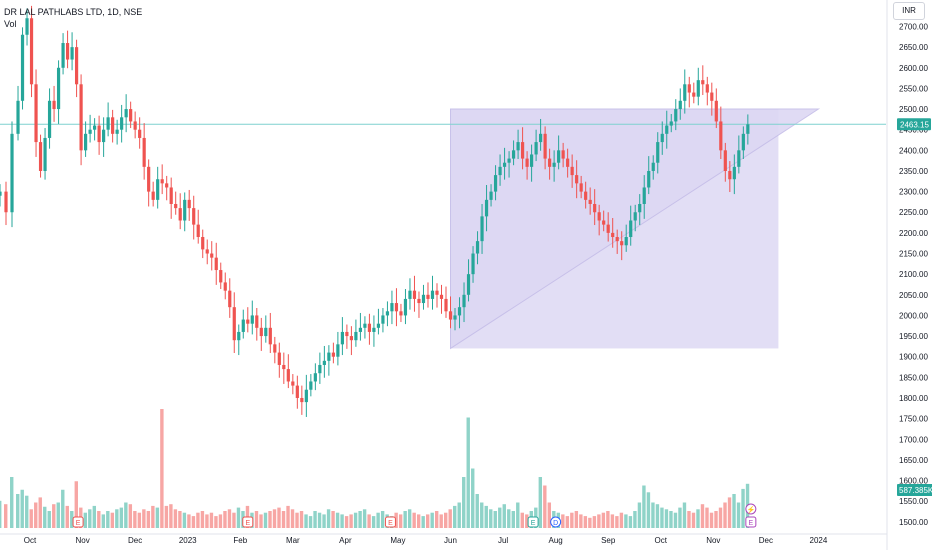 Image resolution: width=932 pixels, height=555 pixels. Describe the element at coordinates (913, 295) in the screenshot. I see `y-tick-label: 2050.00` at that location.